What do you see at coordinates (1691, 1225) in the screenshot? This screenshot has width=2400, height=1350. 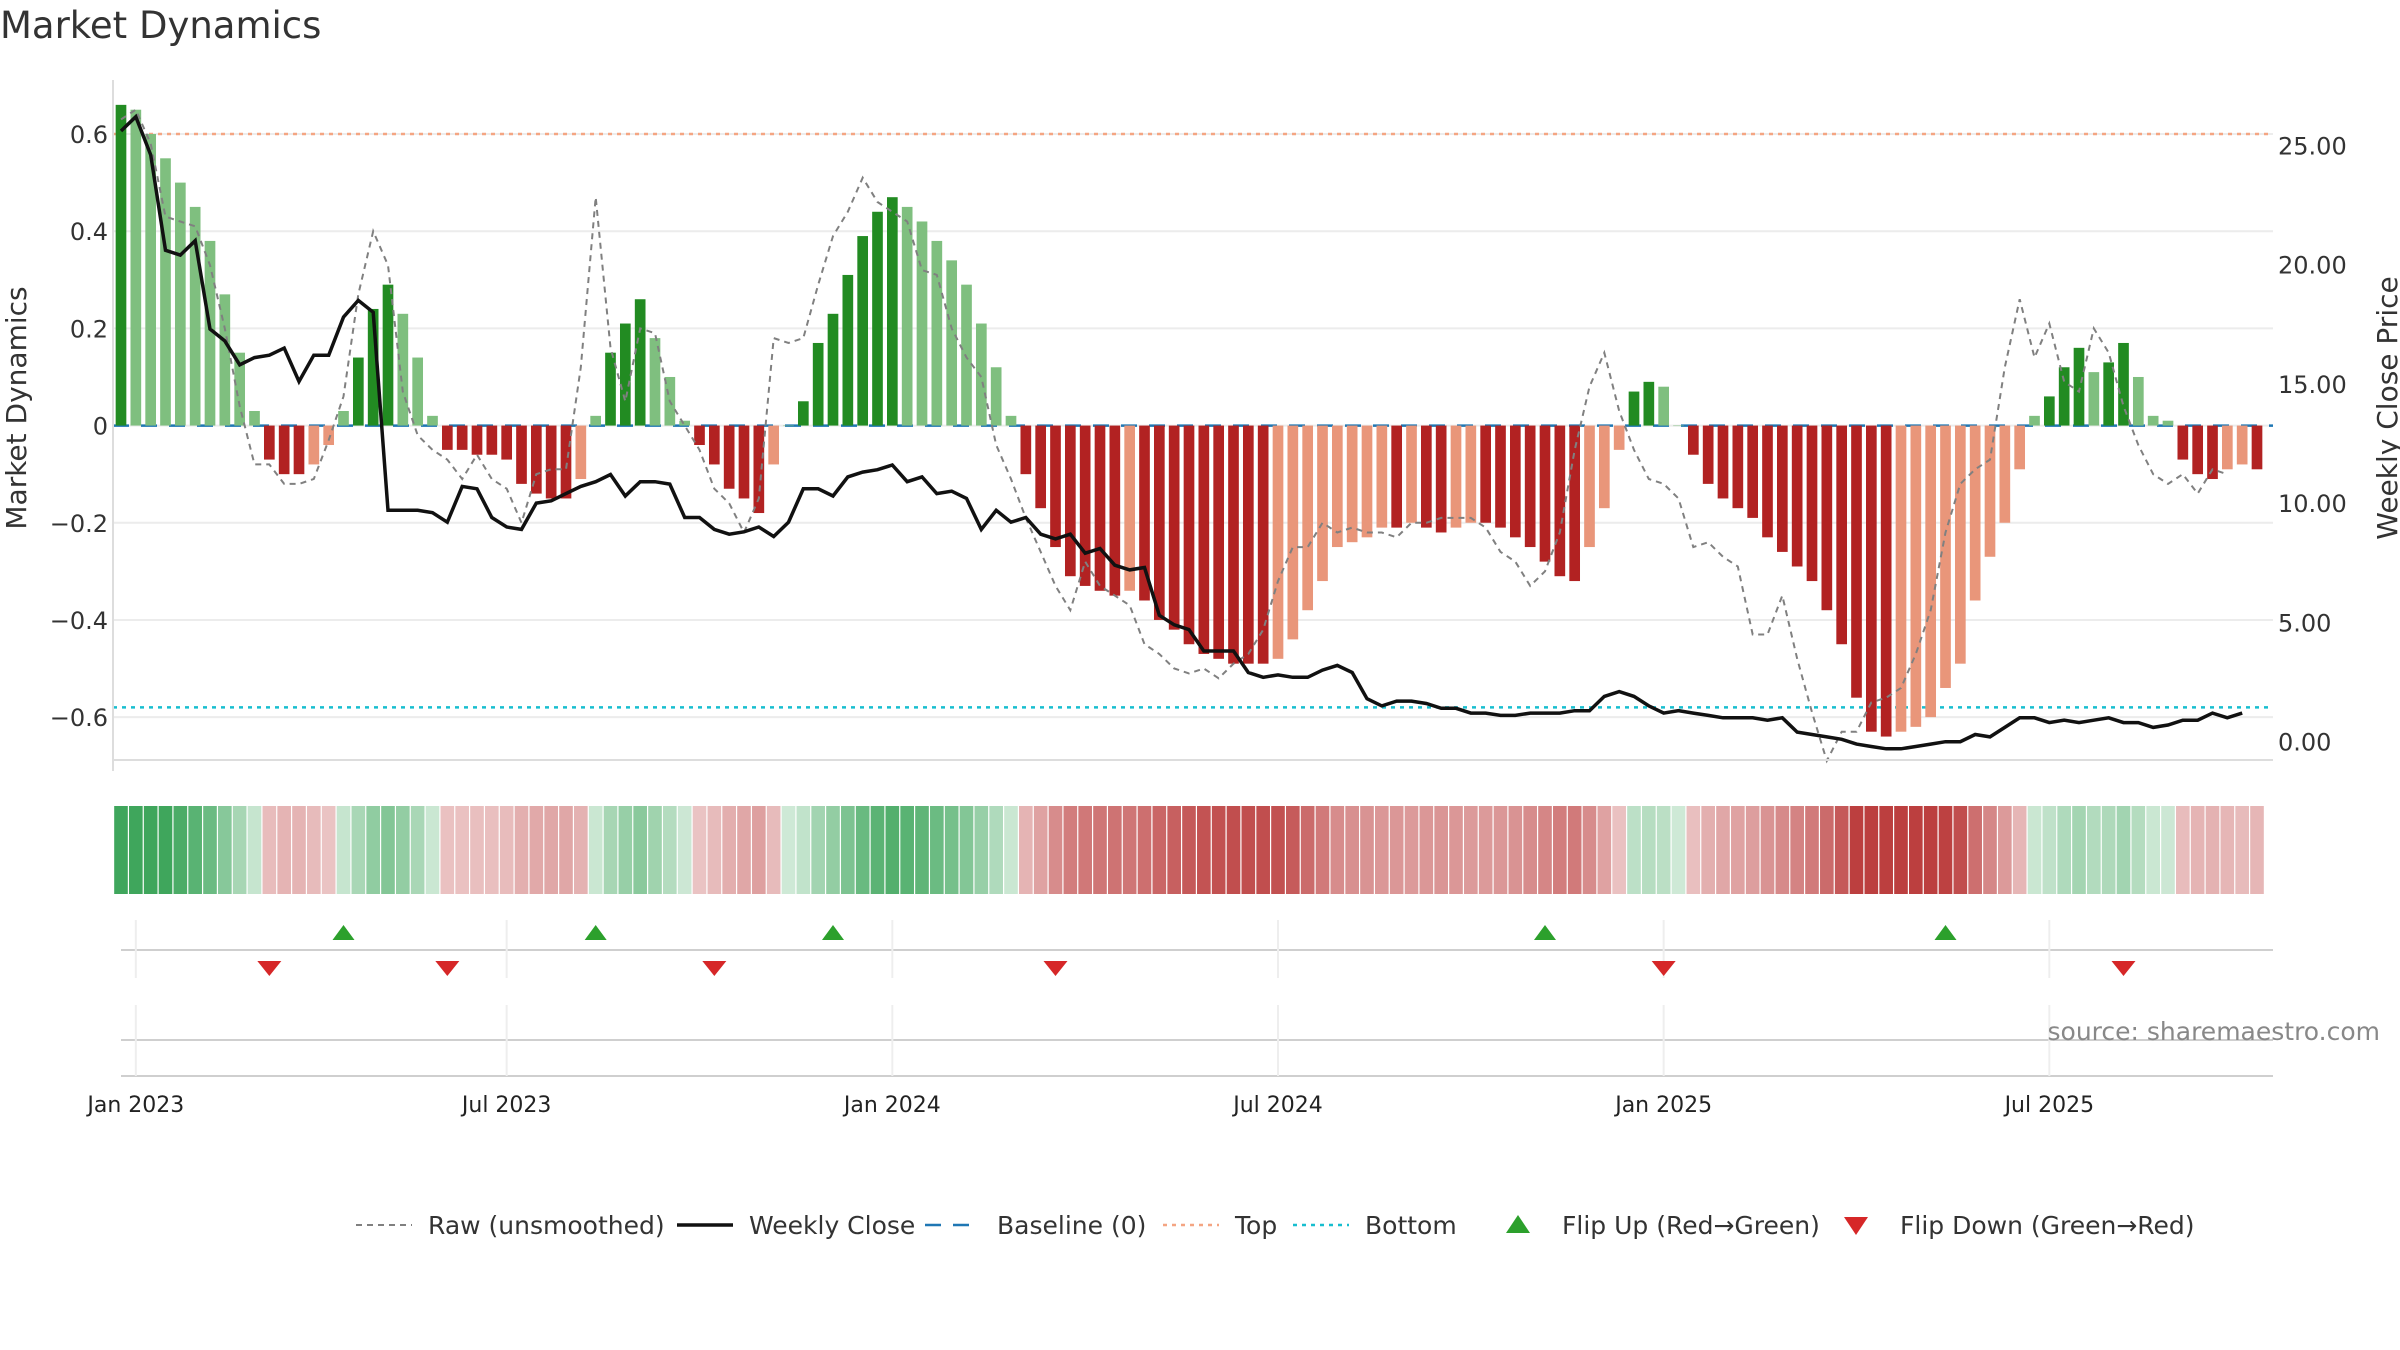 I see `legend-label: Flip Up (Red→Green)` at bounding box center [1691, 1225].